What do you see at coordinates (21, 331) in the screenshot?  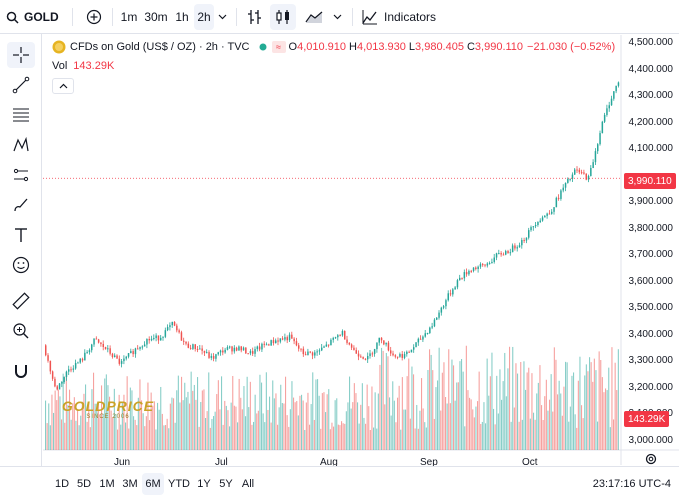 I see `zoom-tool` at bounding box center [21, 331].